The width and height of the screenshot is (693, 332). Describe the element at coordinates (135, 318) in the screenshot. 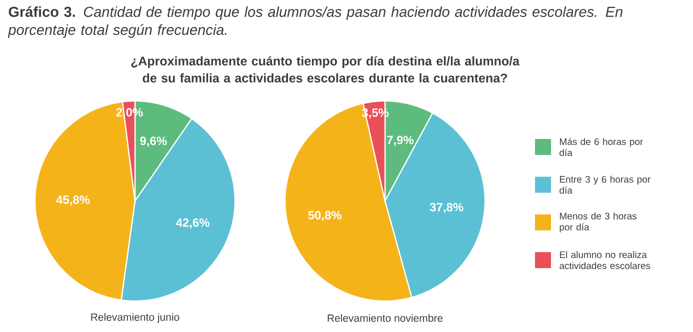

I see `slice-label: Relevamiento junio` at that location.